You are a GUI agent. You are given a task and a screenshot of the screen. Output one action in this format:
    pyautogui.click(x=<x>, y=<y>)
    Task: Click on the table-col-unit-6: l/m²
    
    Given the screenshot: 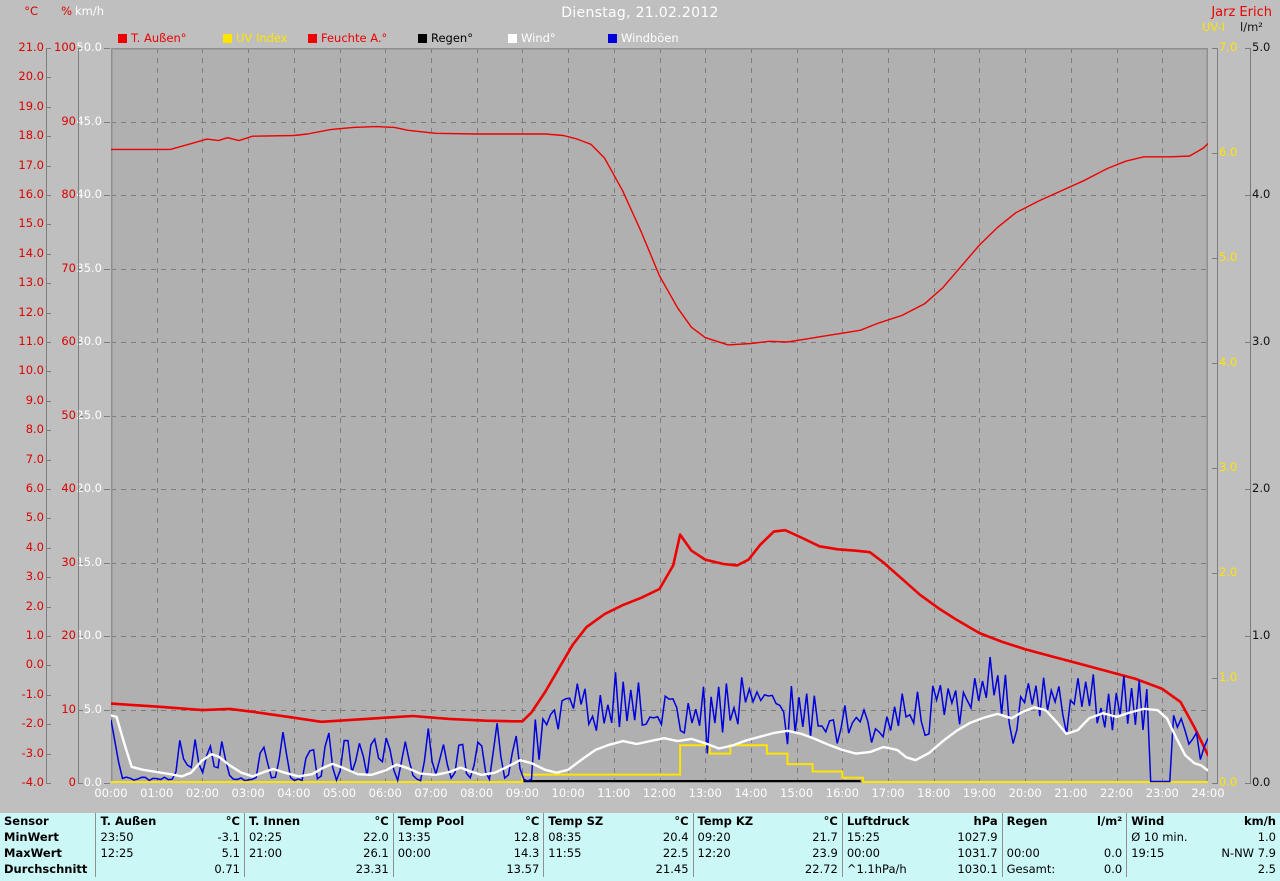 What is the action you would take?
    pyautogui.click(x=1110, y=821)
    